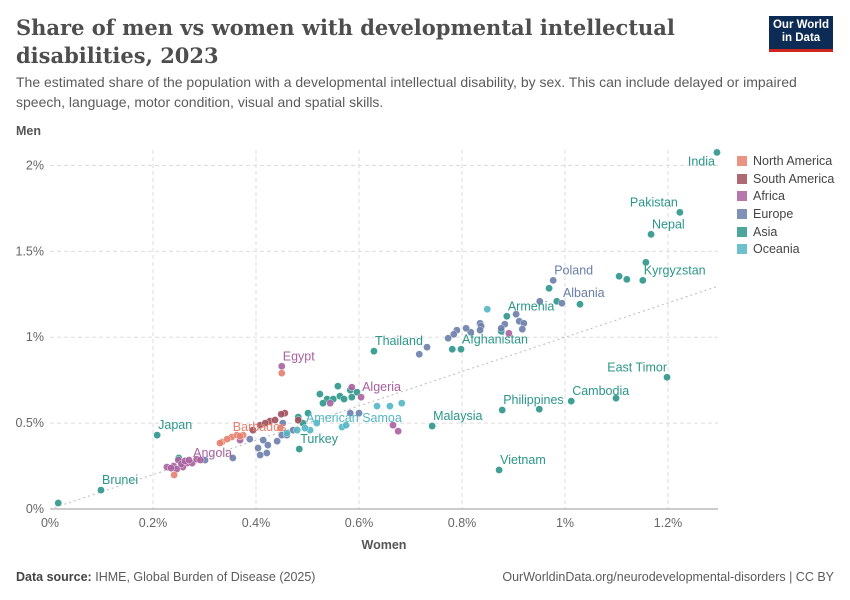 Image resolution: width=850 pixels, height=600 pixels. Describe the element at coordinates (765, 231) in the screenshot. I see `legend-label: Asia` at that location.